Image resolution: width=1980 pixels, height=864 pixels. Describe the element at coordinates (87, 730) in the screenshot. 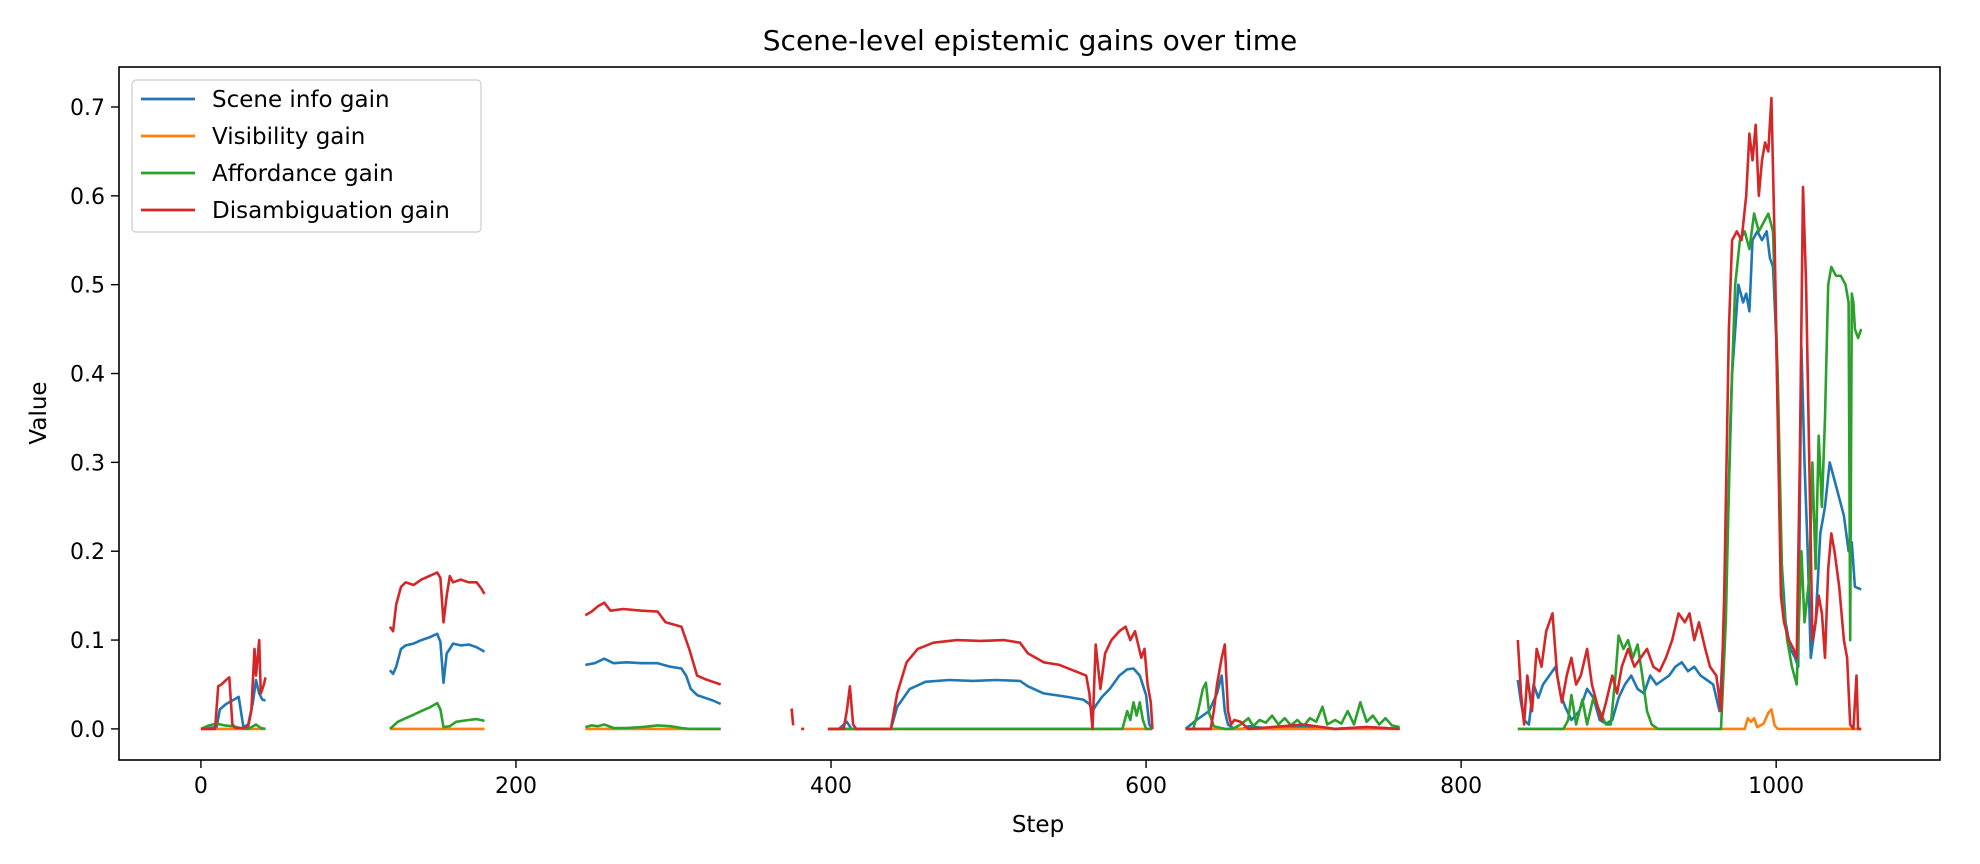

I see `y-tick-label: 0.0` at that location.